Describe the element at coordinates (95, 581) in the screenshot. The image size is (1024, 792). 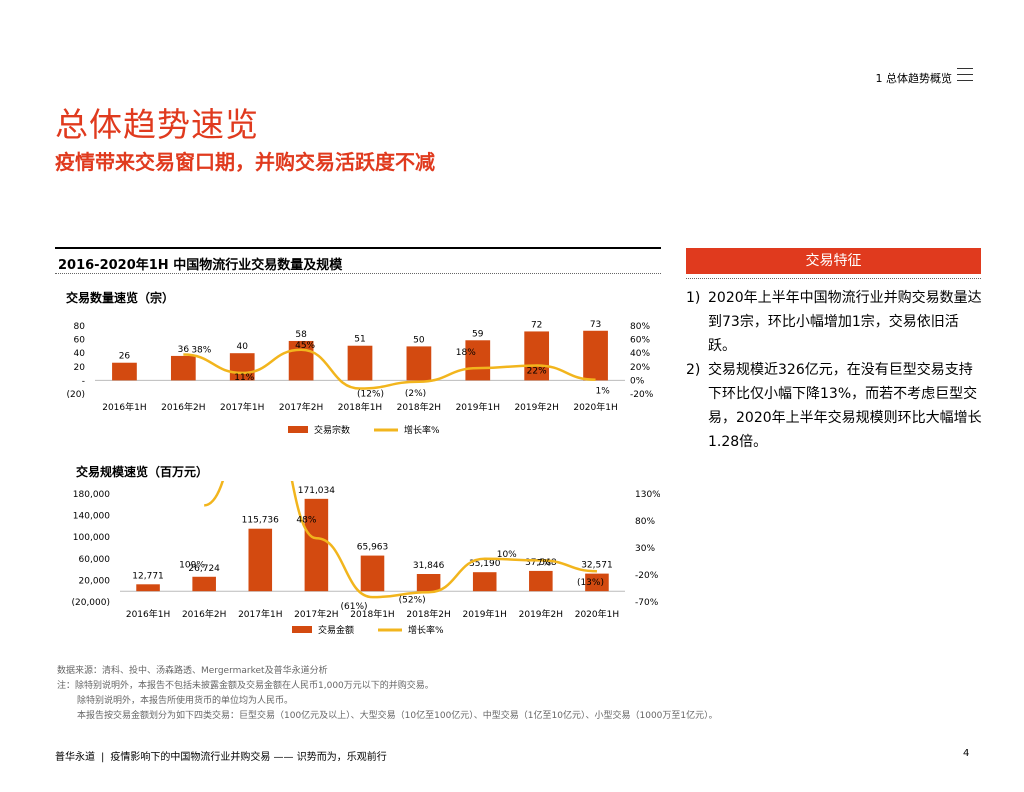
I see `y-tick-label: 20,000` at that location.